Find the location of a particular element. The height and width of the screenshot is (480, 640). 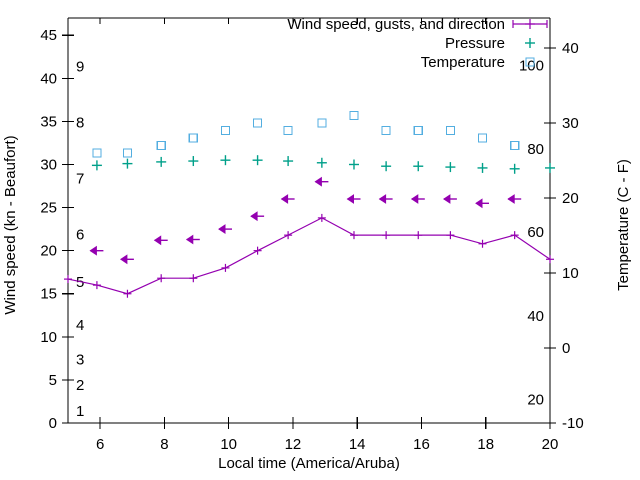

bottom-tick-label: 20 is located at coordinates (550, 444).